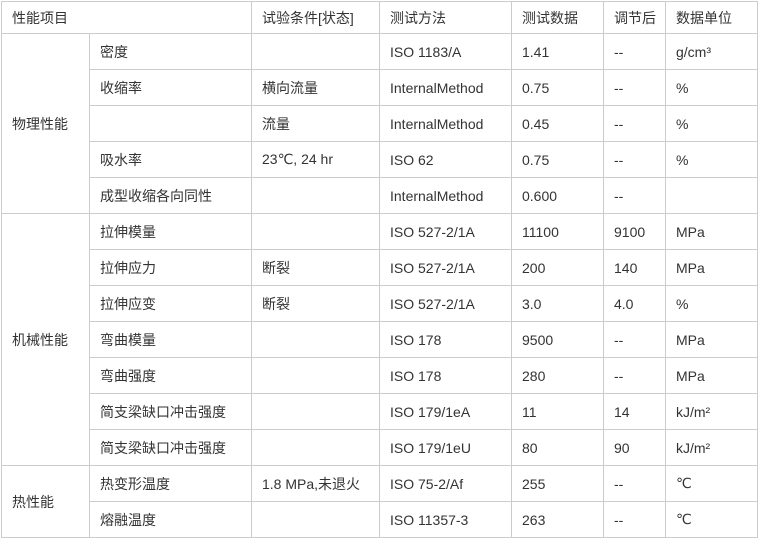  What do you see at coordinates (557, 195) in the screenshot?
I see `cell-value: 0.600` at bounding box center [557, 195].